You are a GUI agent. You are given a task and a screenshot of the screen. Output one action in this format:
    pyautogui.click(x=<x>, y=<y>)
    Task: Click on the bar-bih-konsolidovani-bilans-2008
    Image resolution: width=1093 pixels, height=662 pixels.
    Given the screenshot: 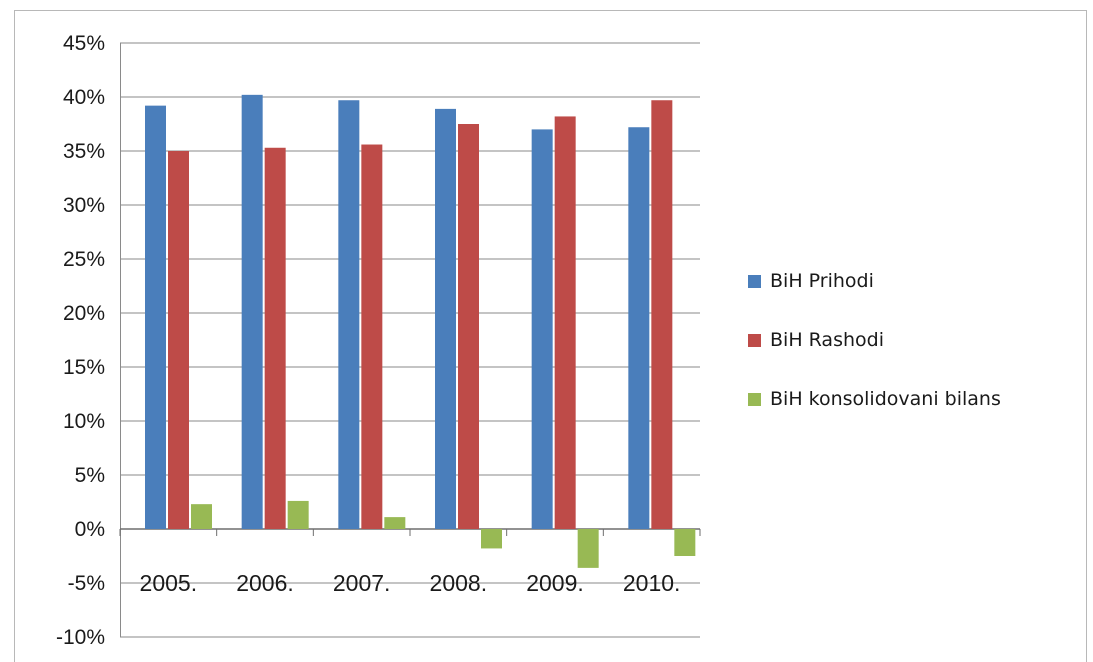 What is the action you would take?
    pyautogui.click(x=491, y=539)
    